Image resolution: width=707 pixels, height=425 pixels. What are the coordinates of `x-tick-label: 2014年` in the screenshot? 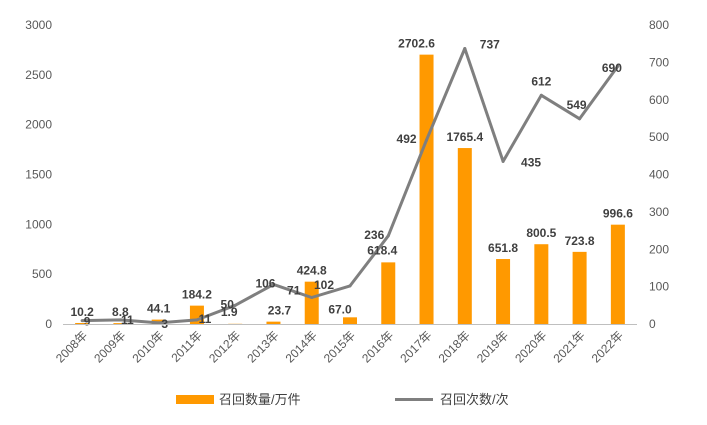 It's located at (301, 346).